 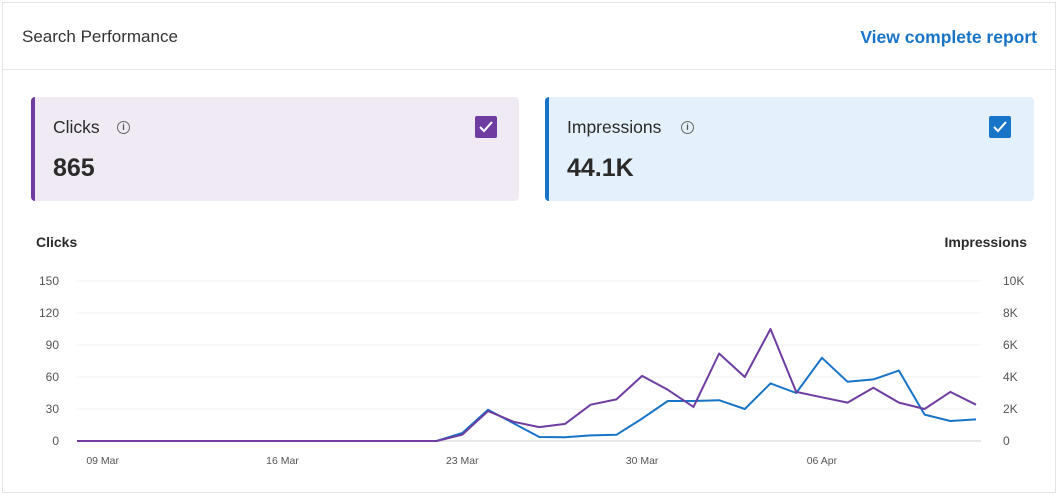 I want to click on left-axis-tick-label: 30, so click(x=53, y=409).